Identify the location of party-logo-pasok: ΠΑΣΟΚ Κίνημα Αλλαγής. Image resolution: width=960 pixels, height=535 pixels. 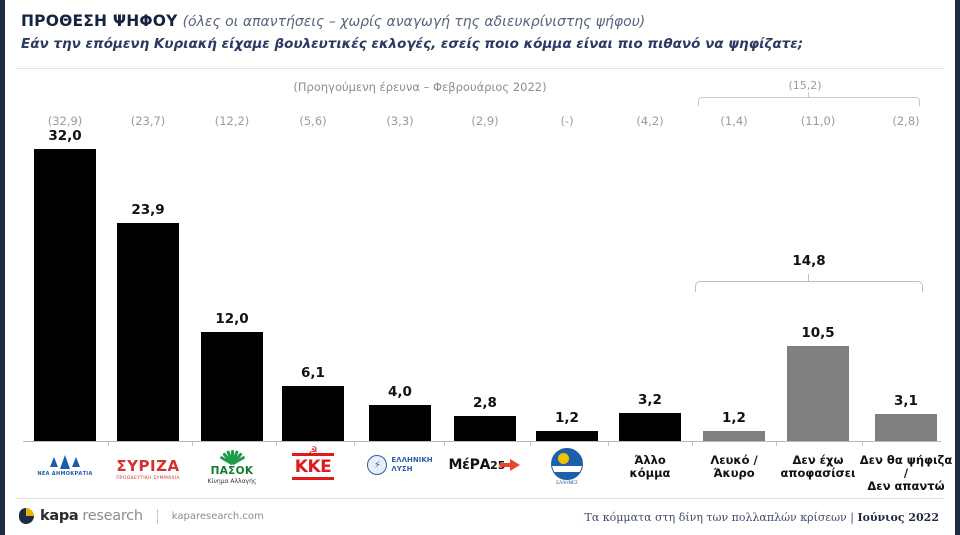
(232, 465).